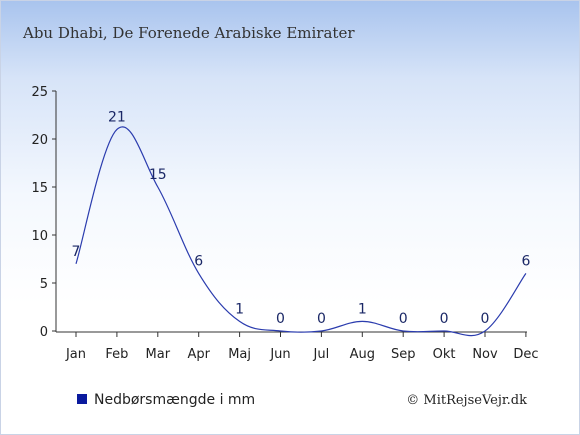  I want to click on y-tick-label: 5, so click(44, 284).